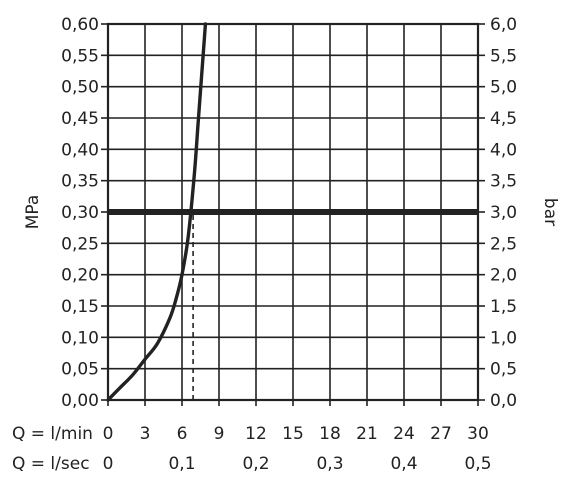  I want to click on y-left-tick-label: 0,15, so click(80, 307).